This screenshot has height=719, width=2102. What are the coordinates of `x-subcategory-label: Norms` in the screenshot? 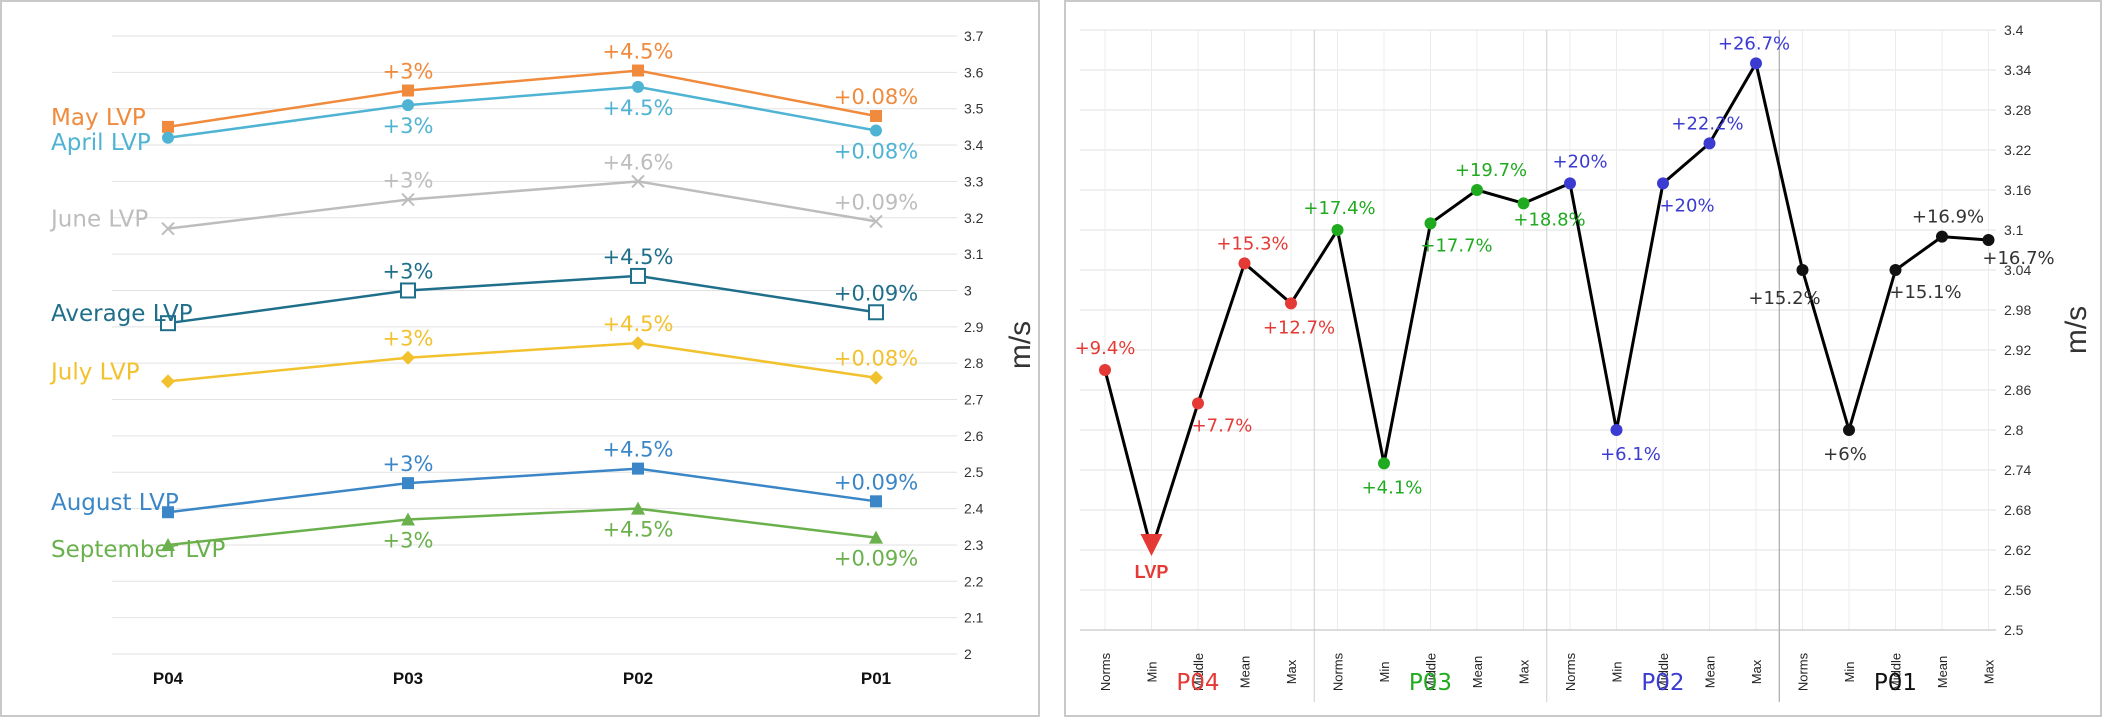 It's located at (1570, 671).